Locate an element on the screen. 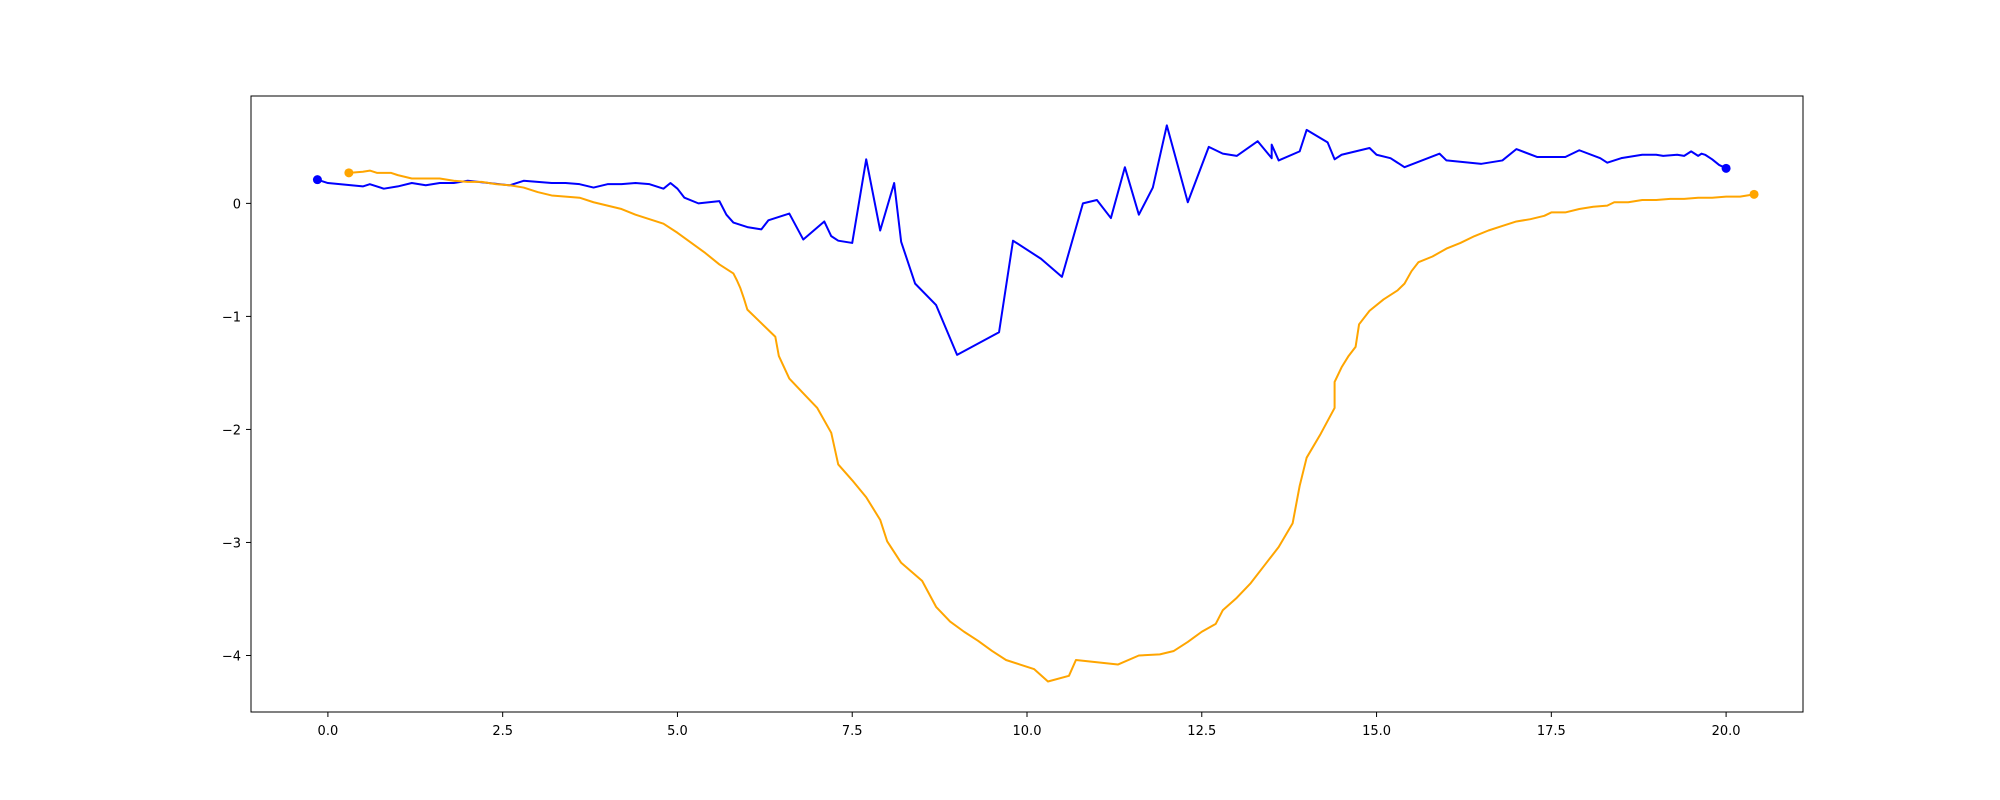 Image resolution: width=2000 pixels, height=800 pixels. x-tick-label: 7.5 is located at coordinates (852, 731).